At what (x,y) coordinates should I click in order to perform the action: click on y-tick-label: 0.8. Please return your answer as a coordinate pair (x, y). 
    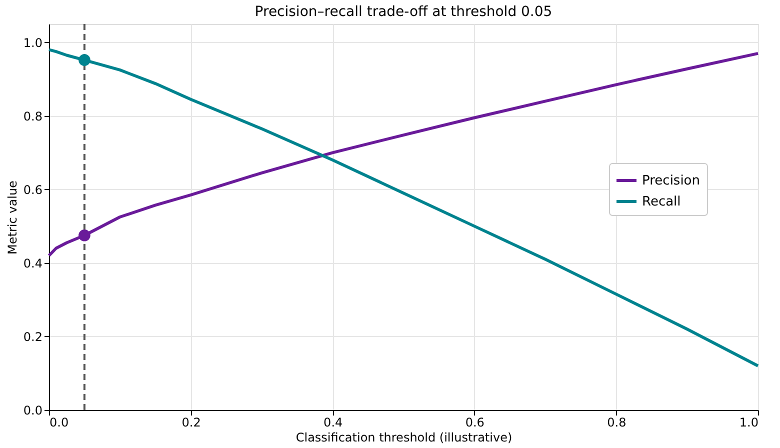
    Looking at the image, I should click on (32, 116).